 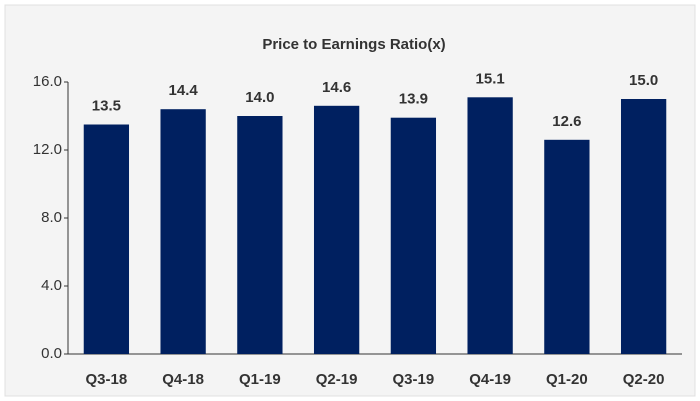 I want to click on x-tick-label: Q3-18, so click(x=107, y=379).